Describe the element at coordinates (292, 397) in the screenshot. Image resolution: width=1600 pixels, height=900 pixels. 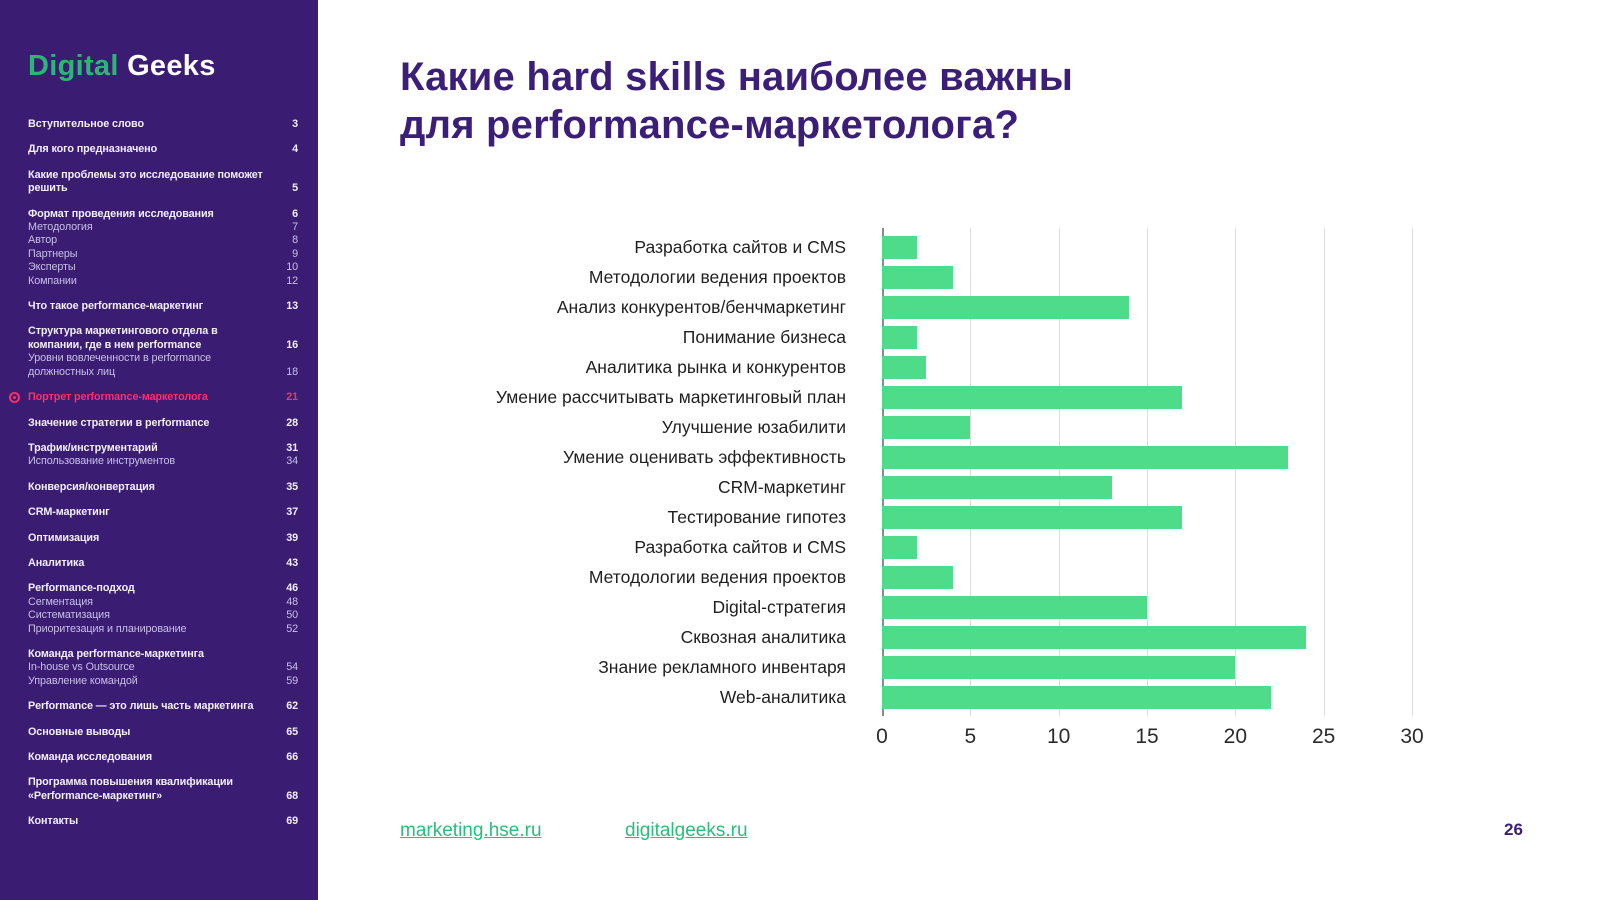
I see `toc-item-page: 21` at that location.